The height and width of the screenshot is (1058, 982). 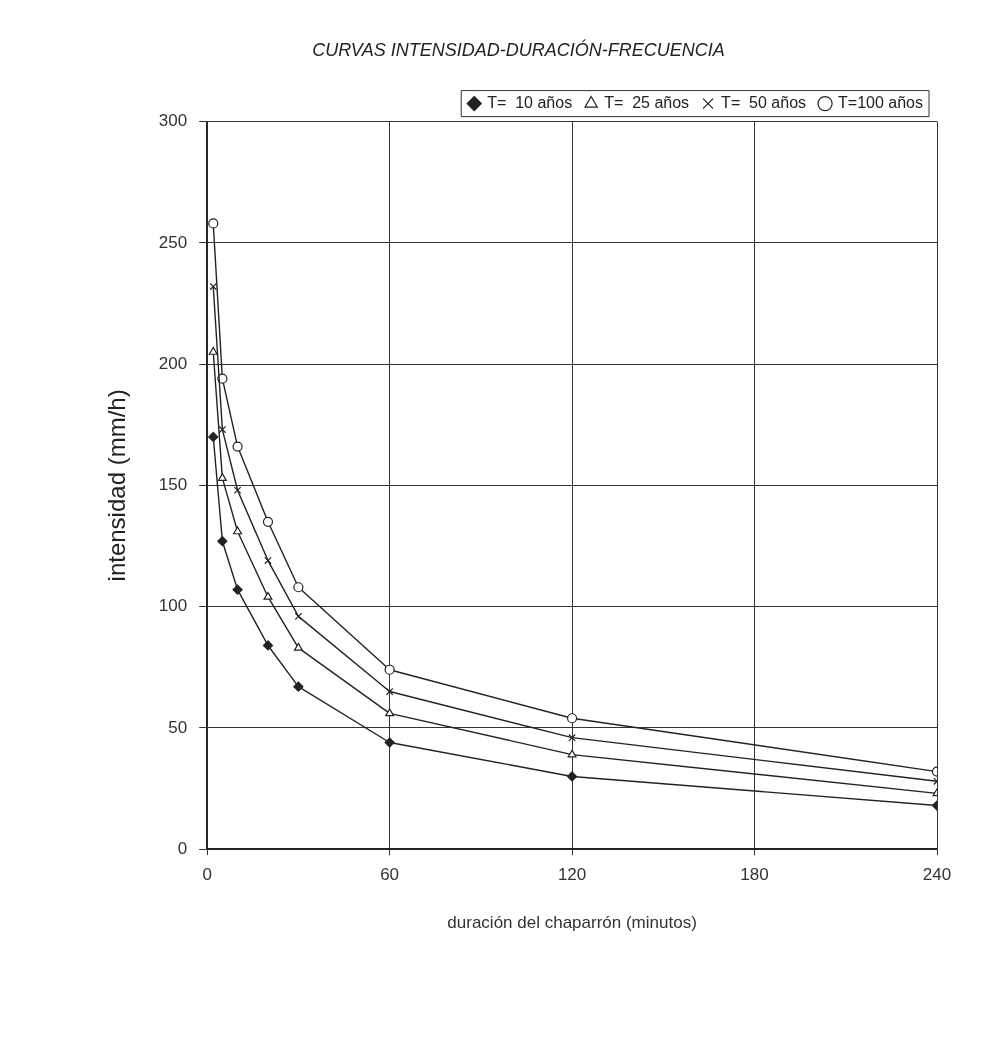 What do you see at coordinates (647, 103) in the screenshot?
I see `legend-label: T= 25 años` at bounding box center [647, 103].